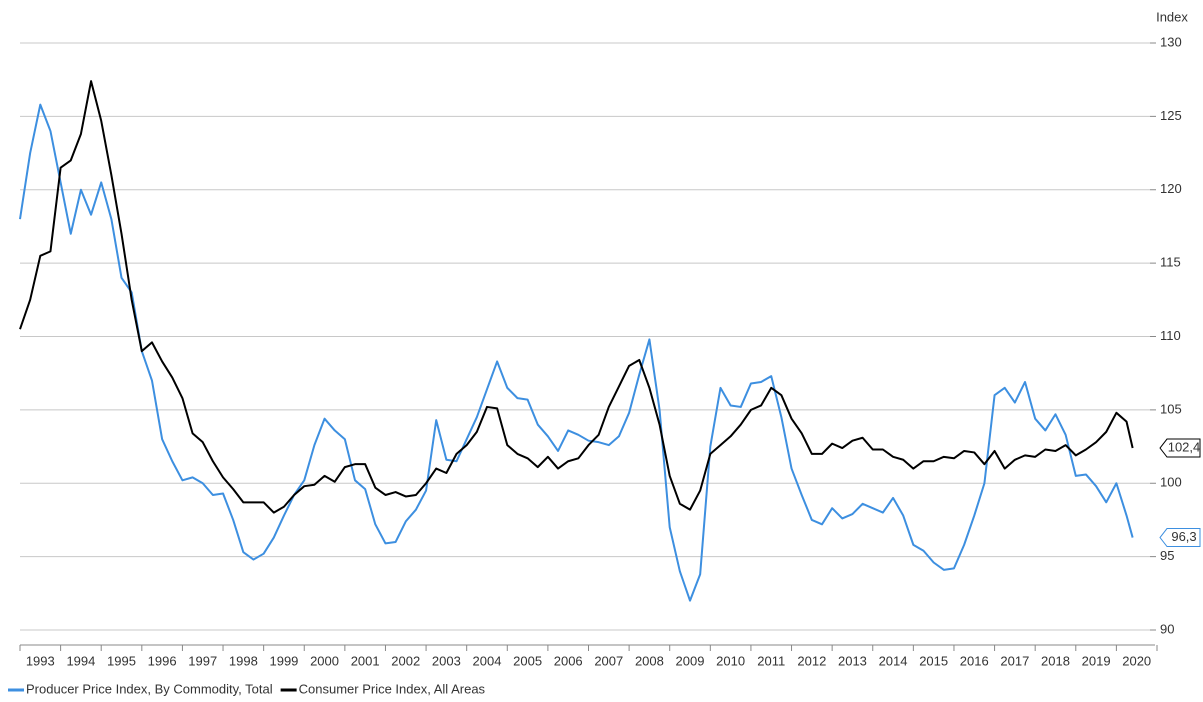 This screenshot has width=1203, height=702. Describe the element at coordinates (1167, 555) in the screenshot. I see `y-tick-label: 95` at that location.